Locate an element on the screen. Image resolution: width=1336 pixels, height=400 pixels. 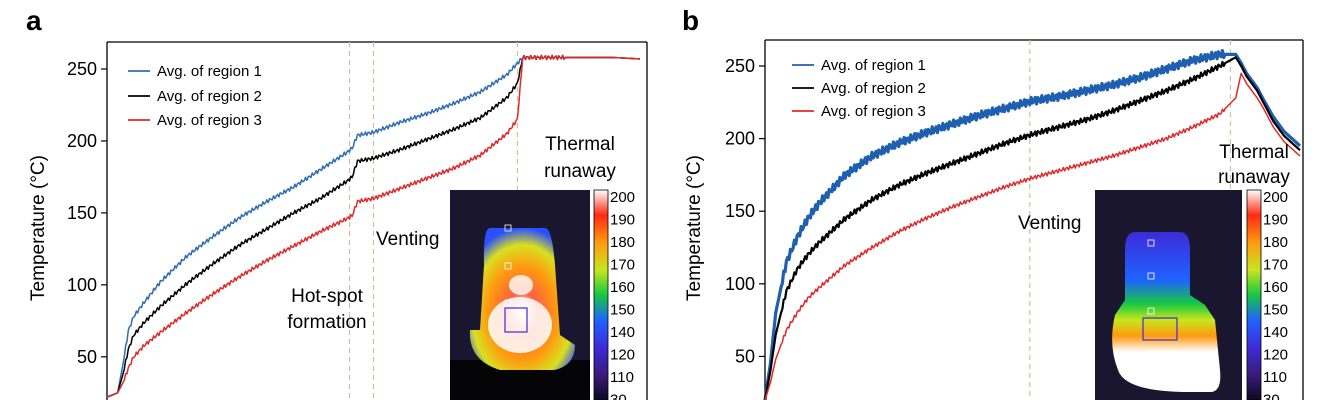
thermal-inset-b: 200 190 180 170 160 150 140 120 110 30 is located at coordinates (1191, 294).